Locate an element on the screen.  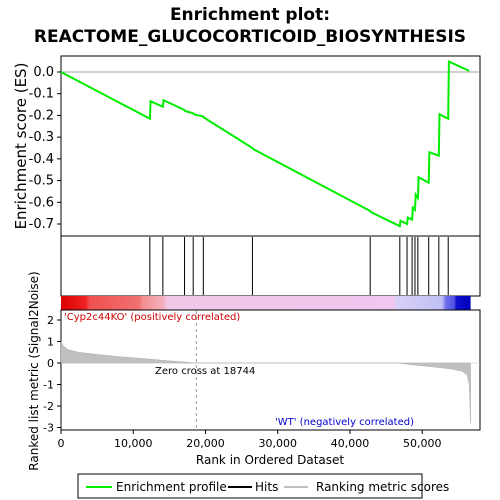
chart-title-line2: REACTOME_GLUCOCORTICOID_BIOSYNTHESIS is located at coordinates (250, 37).